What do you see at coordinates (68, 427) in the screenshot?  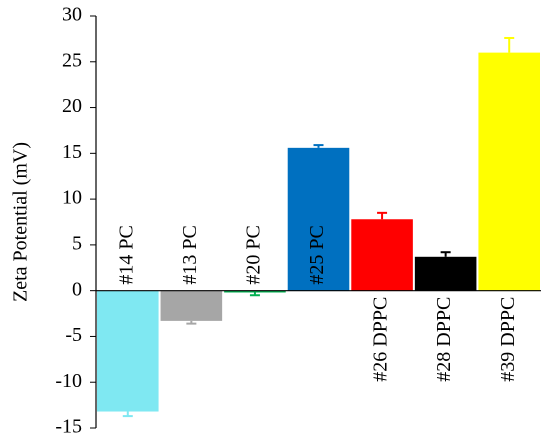 I see `y-tick-label: -15` at bounding box center [68, 427].